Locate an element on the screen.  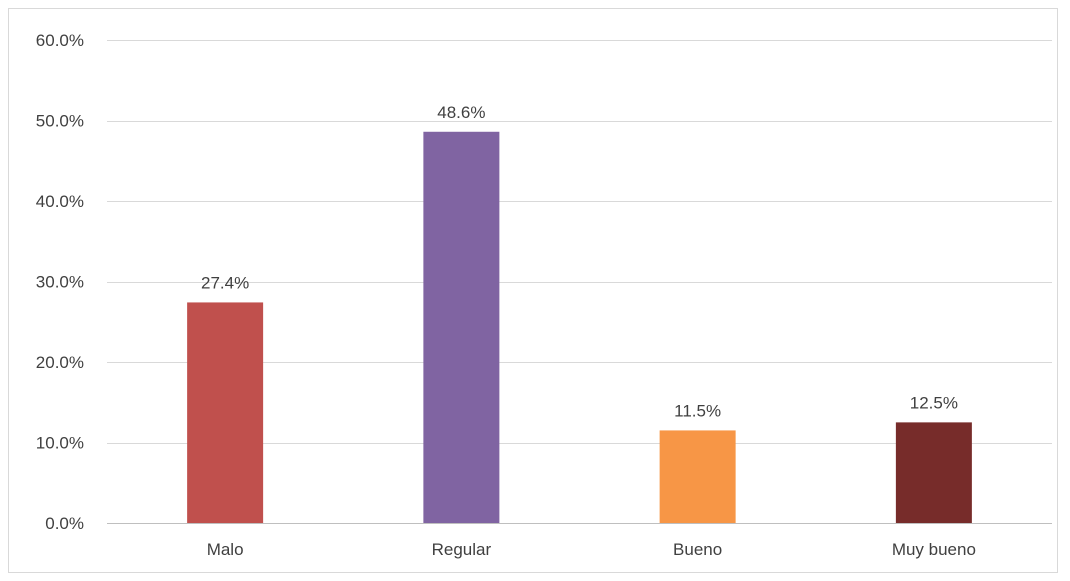
x-category-label: Malo is located at coordinates (225, 549).